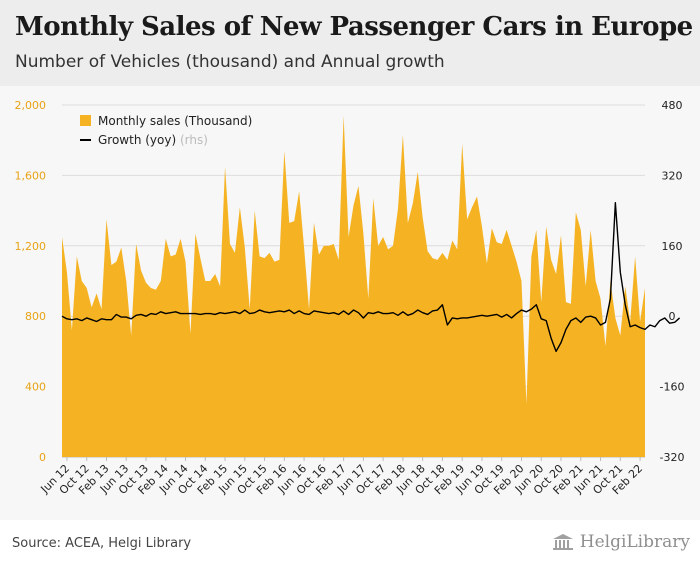 Image resolution: width=700 pixels, height=568 pixels. I want to click on right-tick-label: 480, so click(672, 105).